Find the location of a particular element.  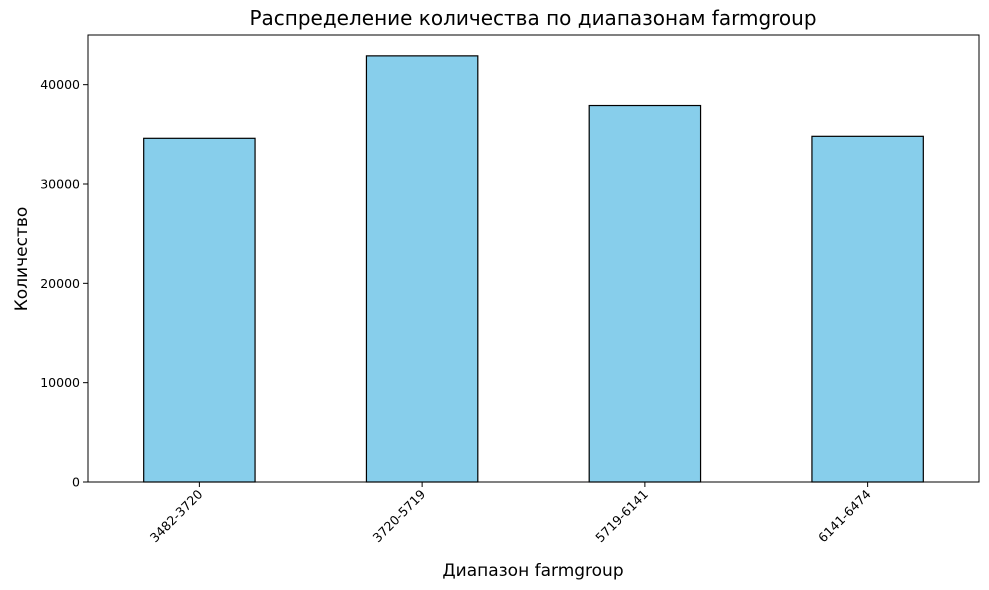

x-axis-title: Диапазон farmgroup is located at coordinates (532, 571).